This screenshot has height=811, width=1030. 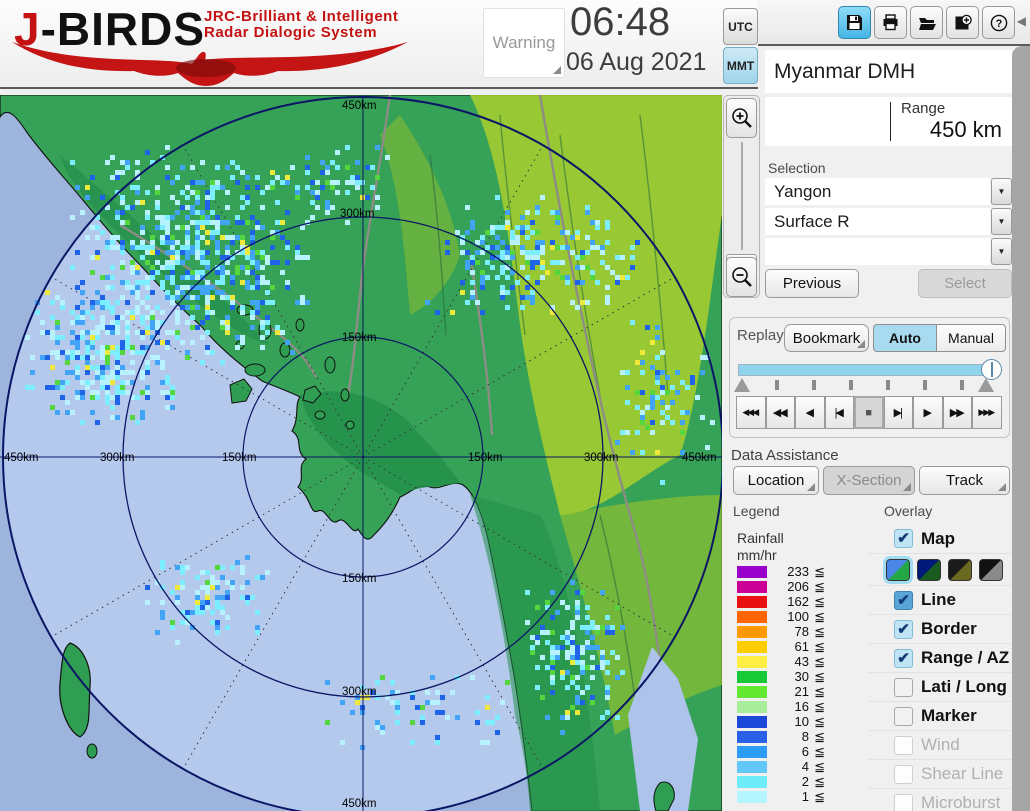 What do you see at coordinates (928, 412) in the screenshot?
I see `play-button: ▶` at bounding box center [928, 412].